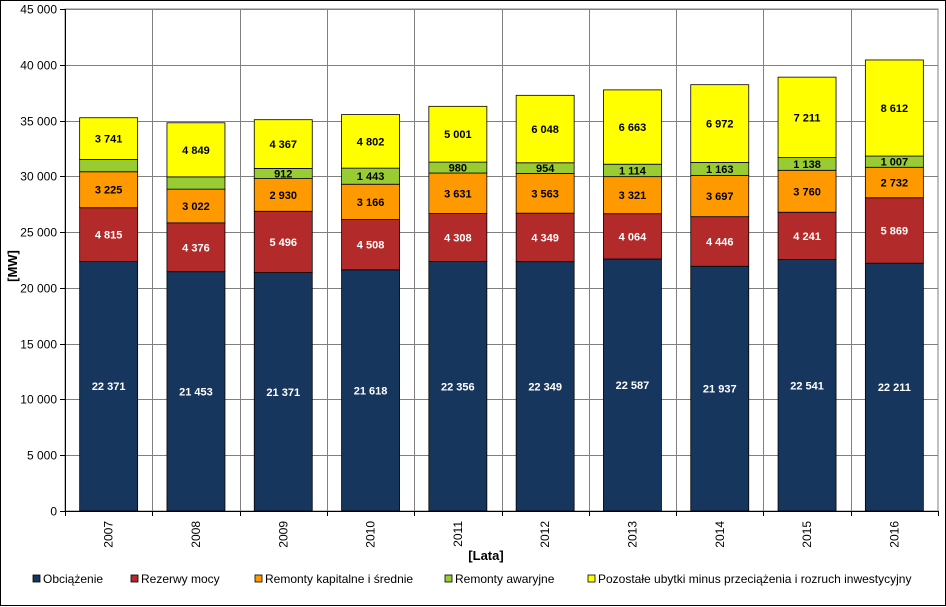  Describe the element at coordinates (545, 194) in the screenshot. I see `data-label: 3 563` at that location.